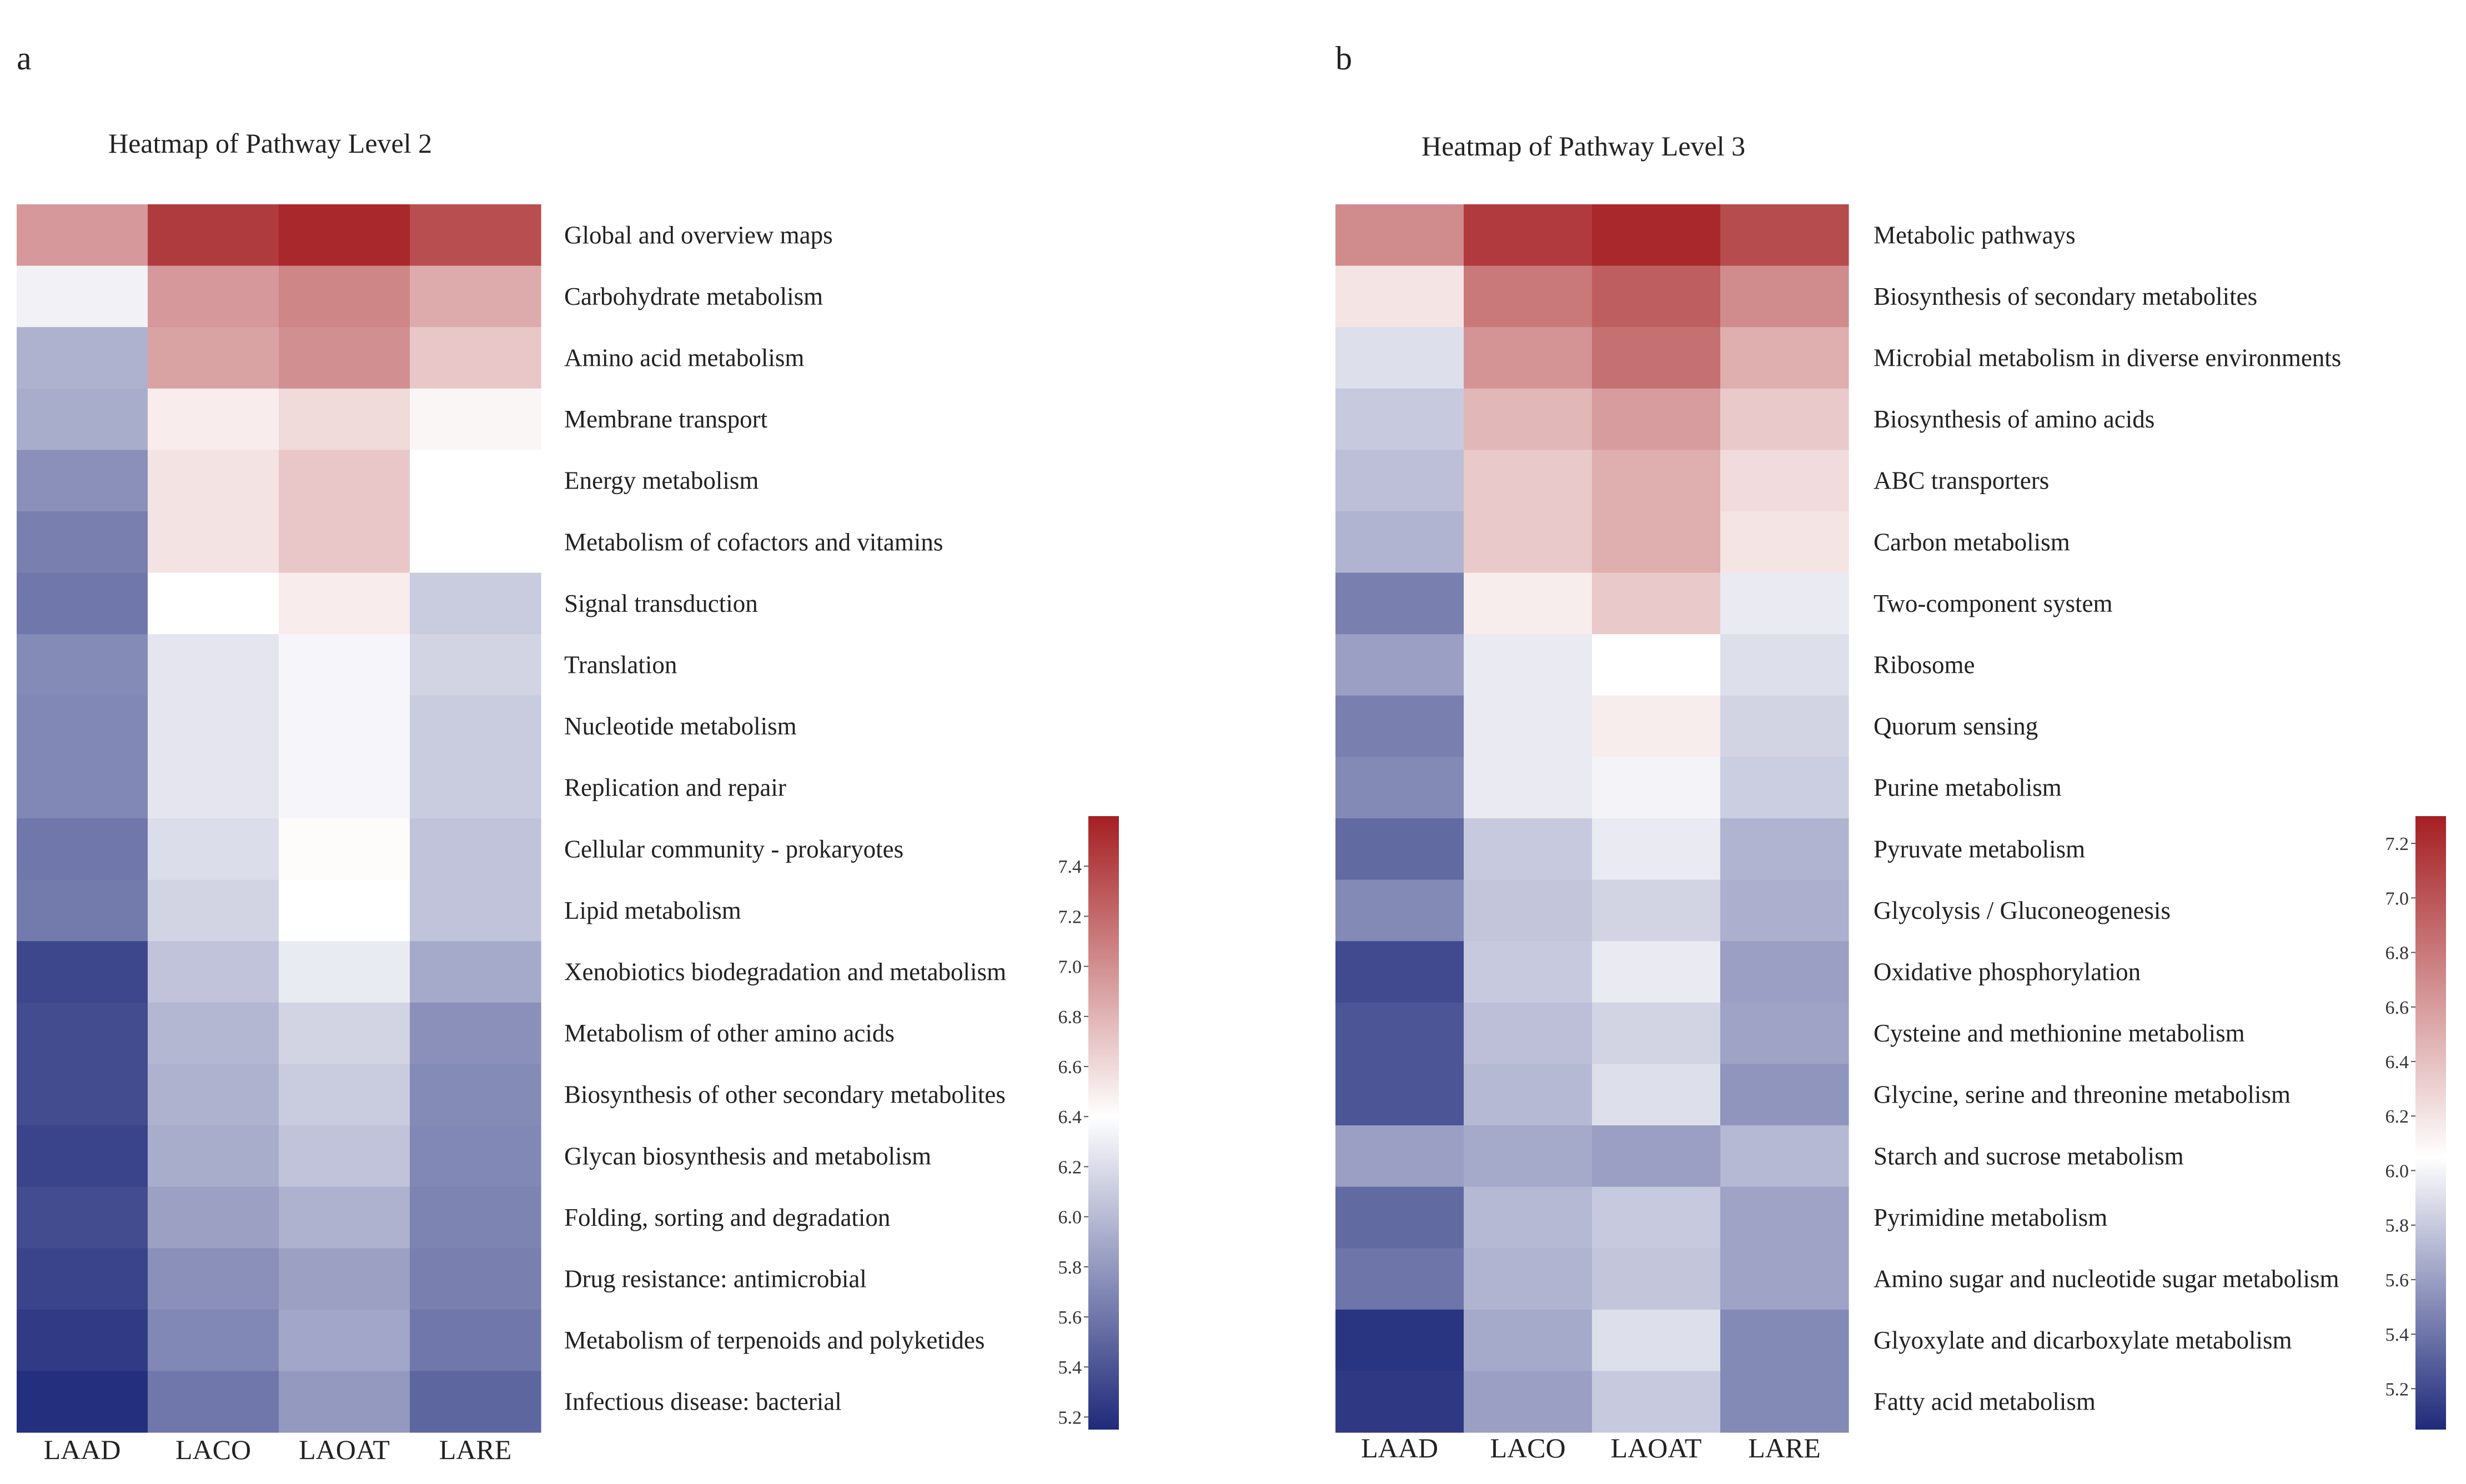 The width and height of the screenshot is (2466, 1484). What do you see at coordinates (753, 542) in the screenshot?
I see `row-label: Metabolism of cofactors and vitamins` at bounding box center [753, 542].